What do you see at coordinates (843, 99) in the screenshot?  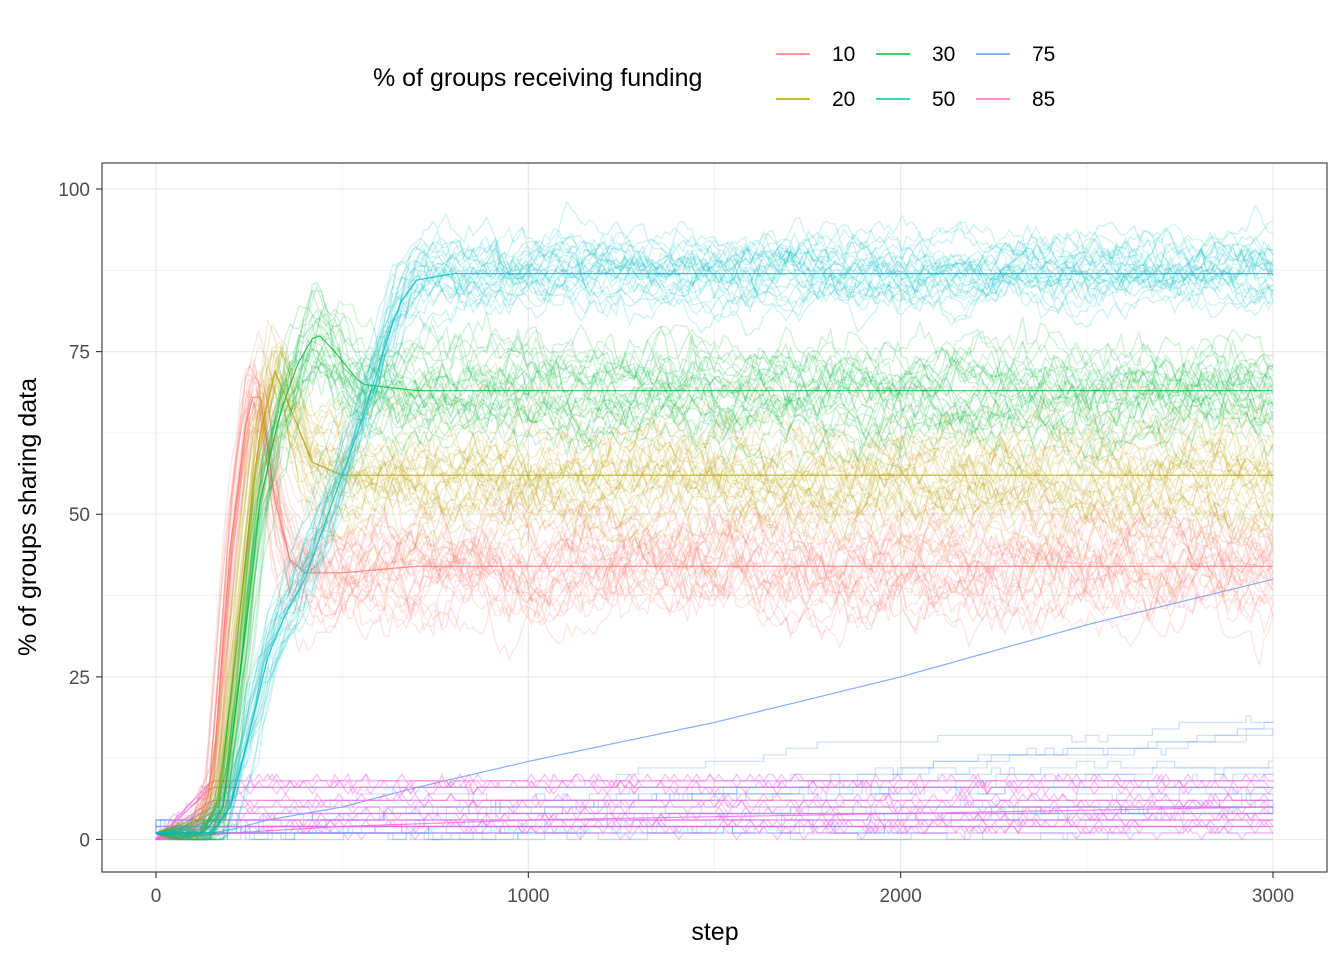 I see `legend-label: 20` at bounding box center [843, 99].